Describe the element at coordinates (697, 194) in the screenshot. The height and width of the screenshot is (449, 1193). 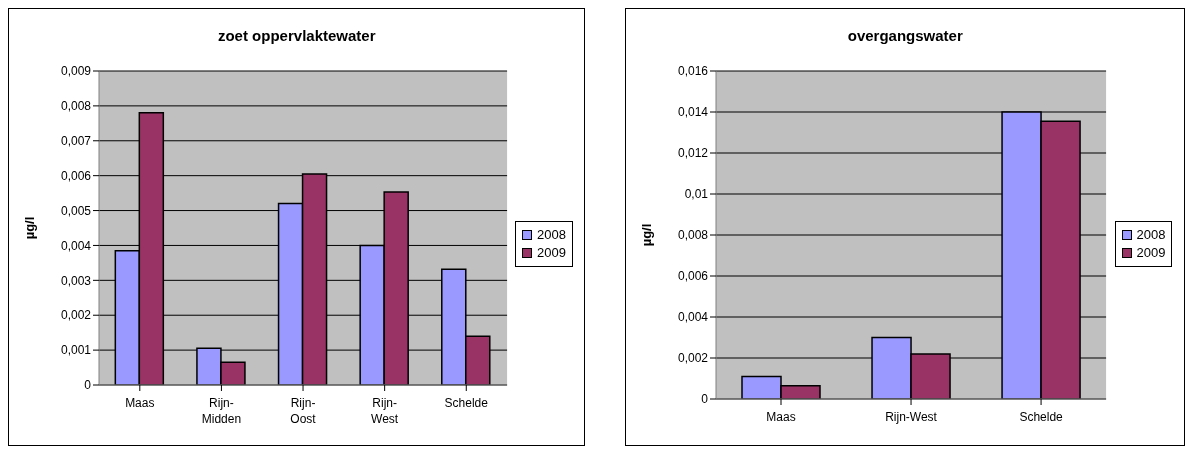
I see `y-tick-label: 0,01` at that location.